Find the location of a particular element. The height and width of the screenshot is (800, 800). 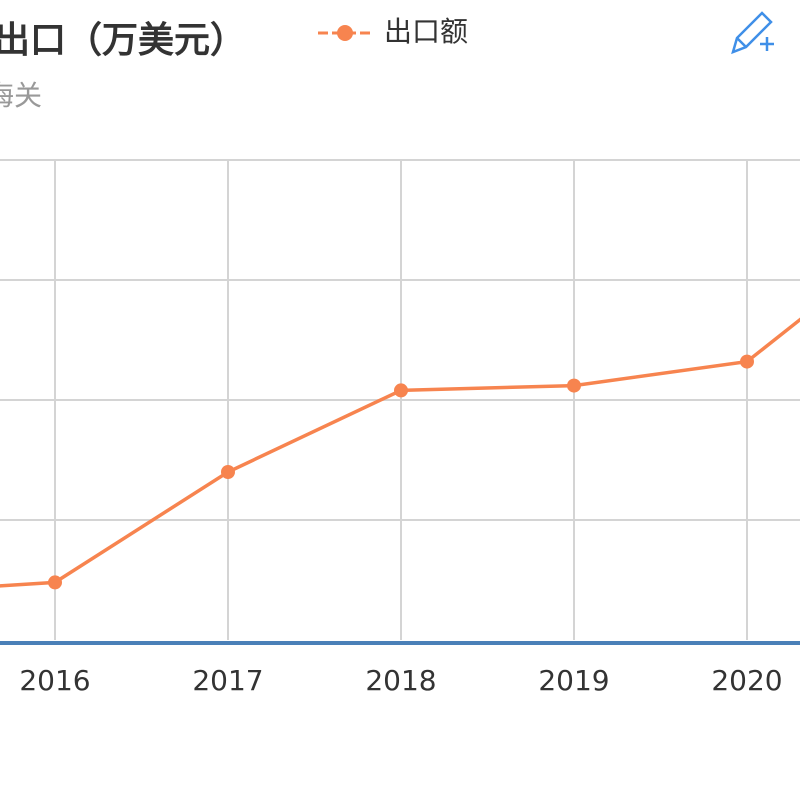

chart-subtitle: 海关 is located at coordinates (21, 95).